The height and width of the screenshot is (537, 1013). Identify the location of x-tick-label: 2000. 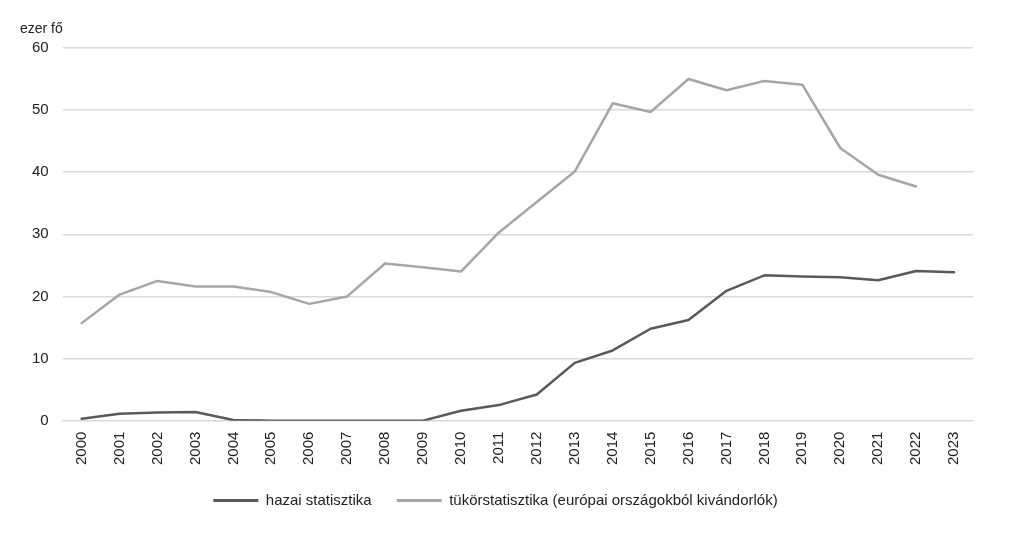
(80, 448).